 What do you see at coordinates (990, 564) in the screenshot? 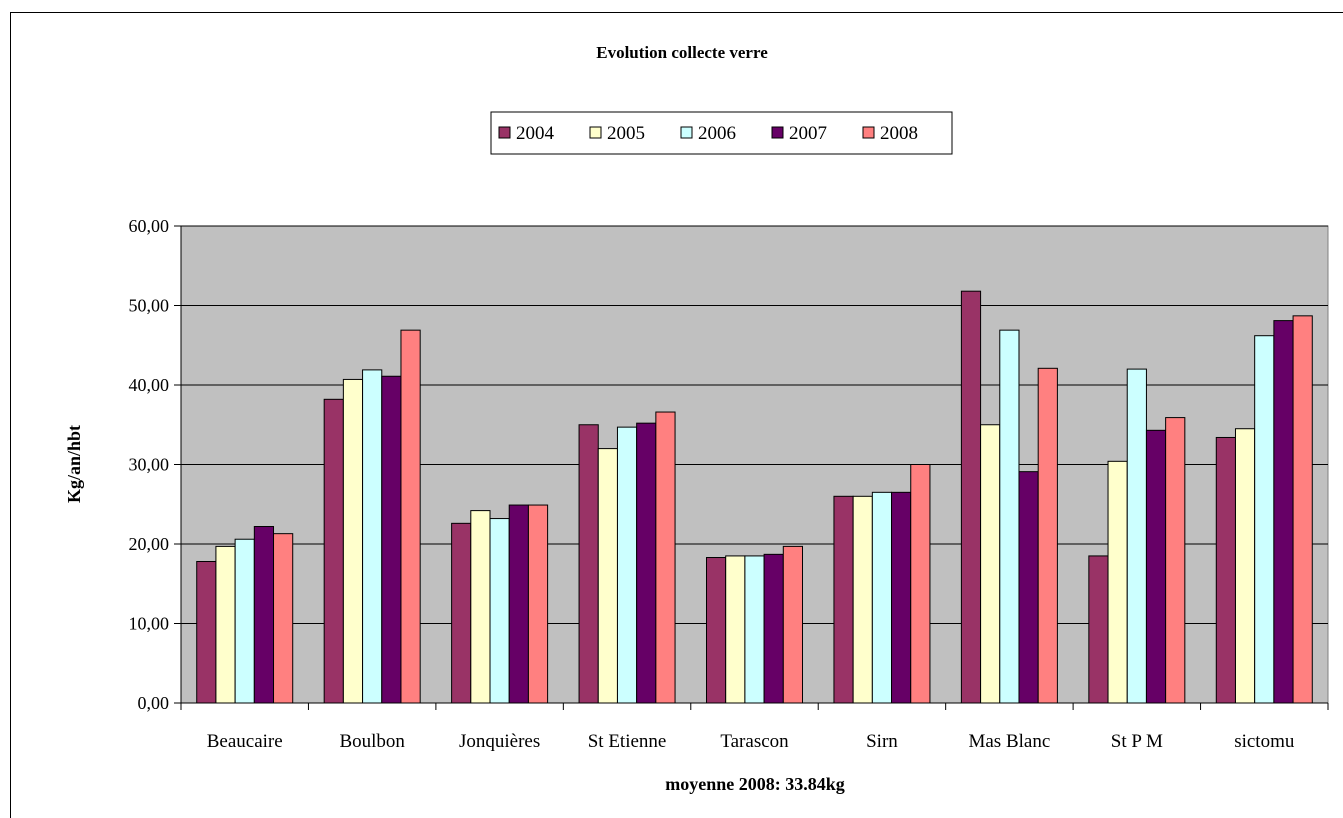
I see `bar-2005-mas-blanc` at bounding box center [990, 564].